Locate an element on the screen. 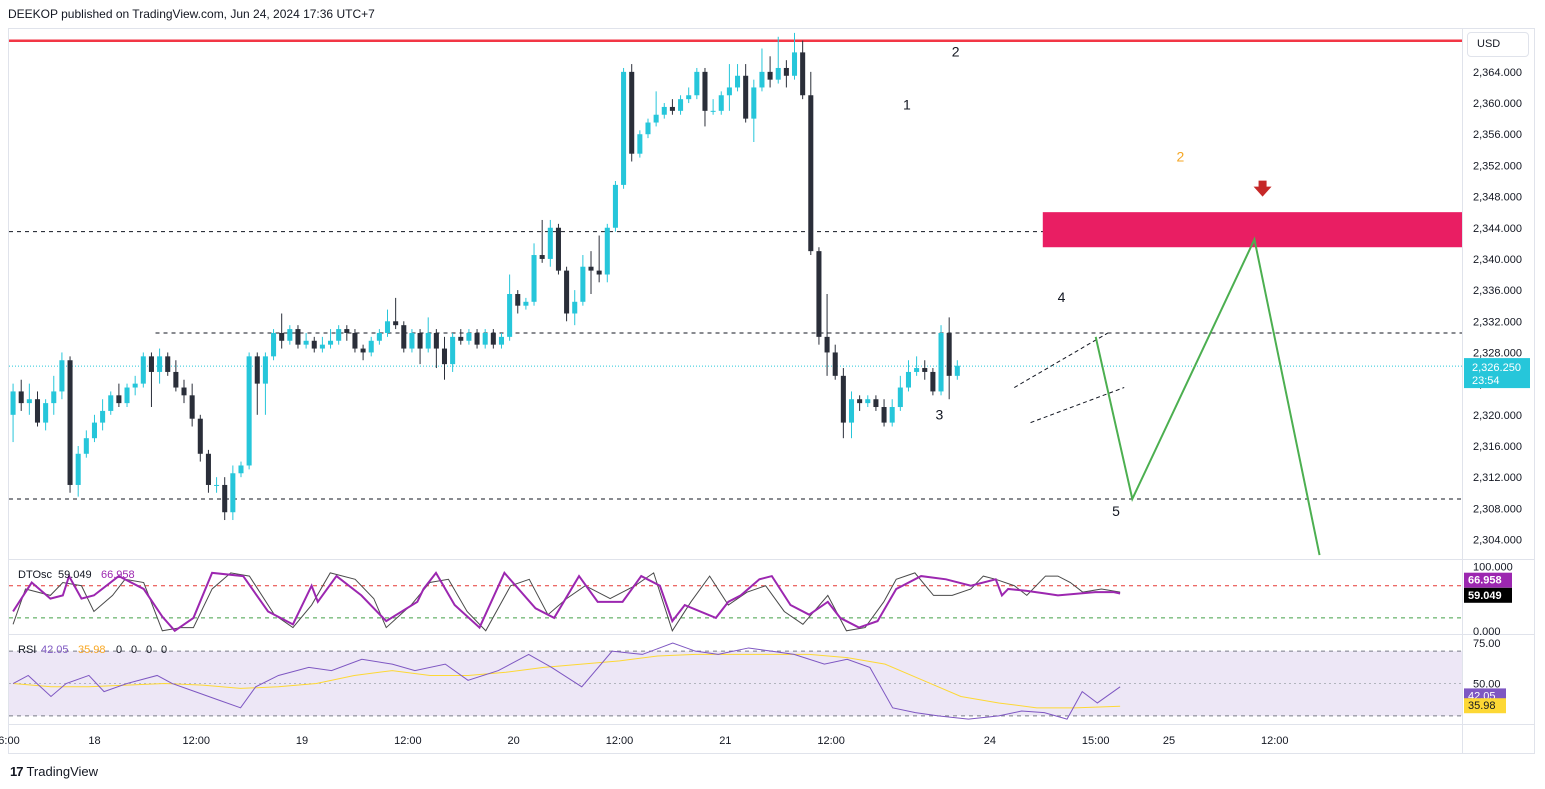 The image size is (1545, 789). osc-slow-line is located at coordinates (566, 602).